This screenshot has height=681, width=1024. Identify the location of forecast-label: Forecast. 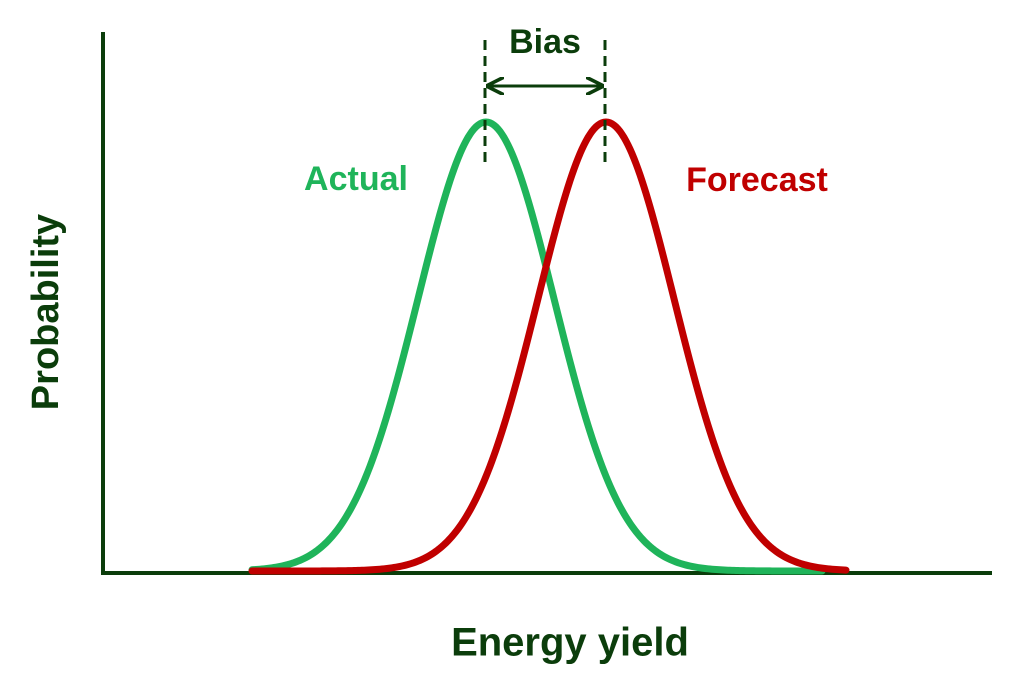
(757, 180).